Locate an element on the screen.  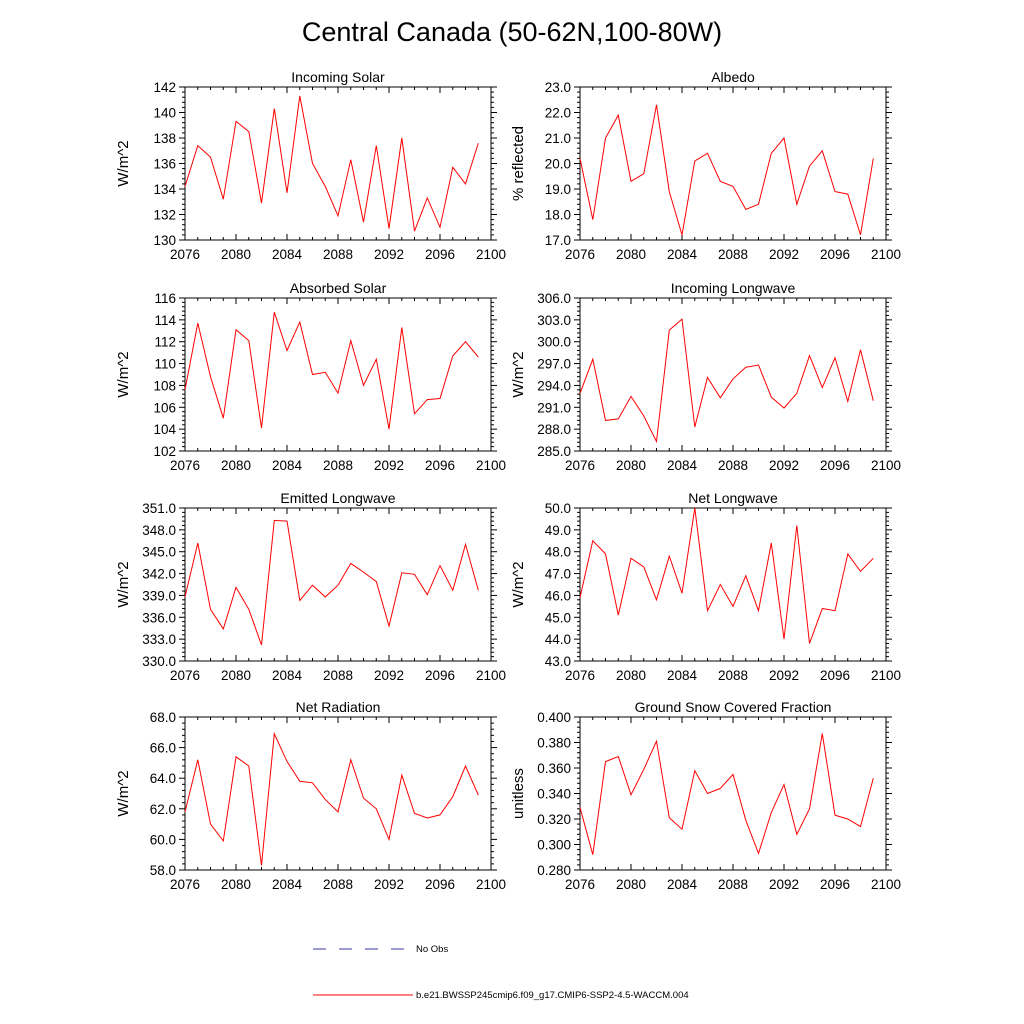
y-tick-label: 339.0 is located at coordinates (159, 595).